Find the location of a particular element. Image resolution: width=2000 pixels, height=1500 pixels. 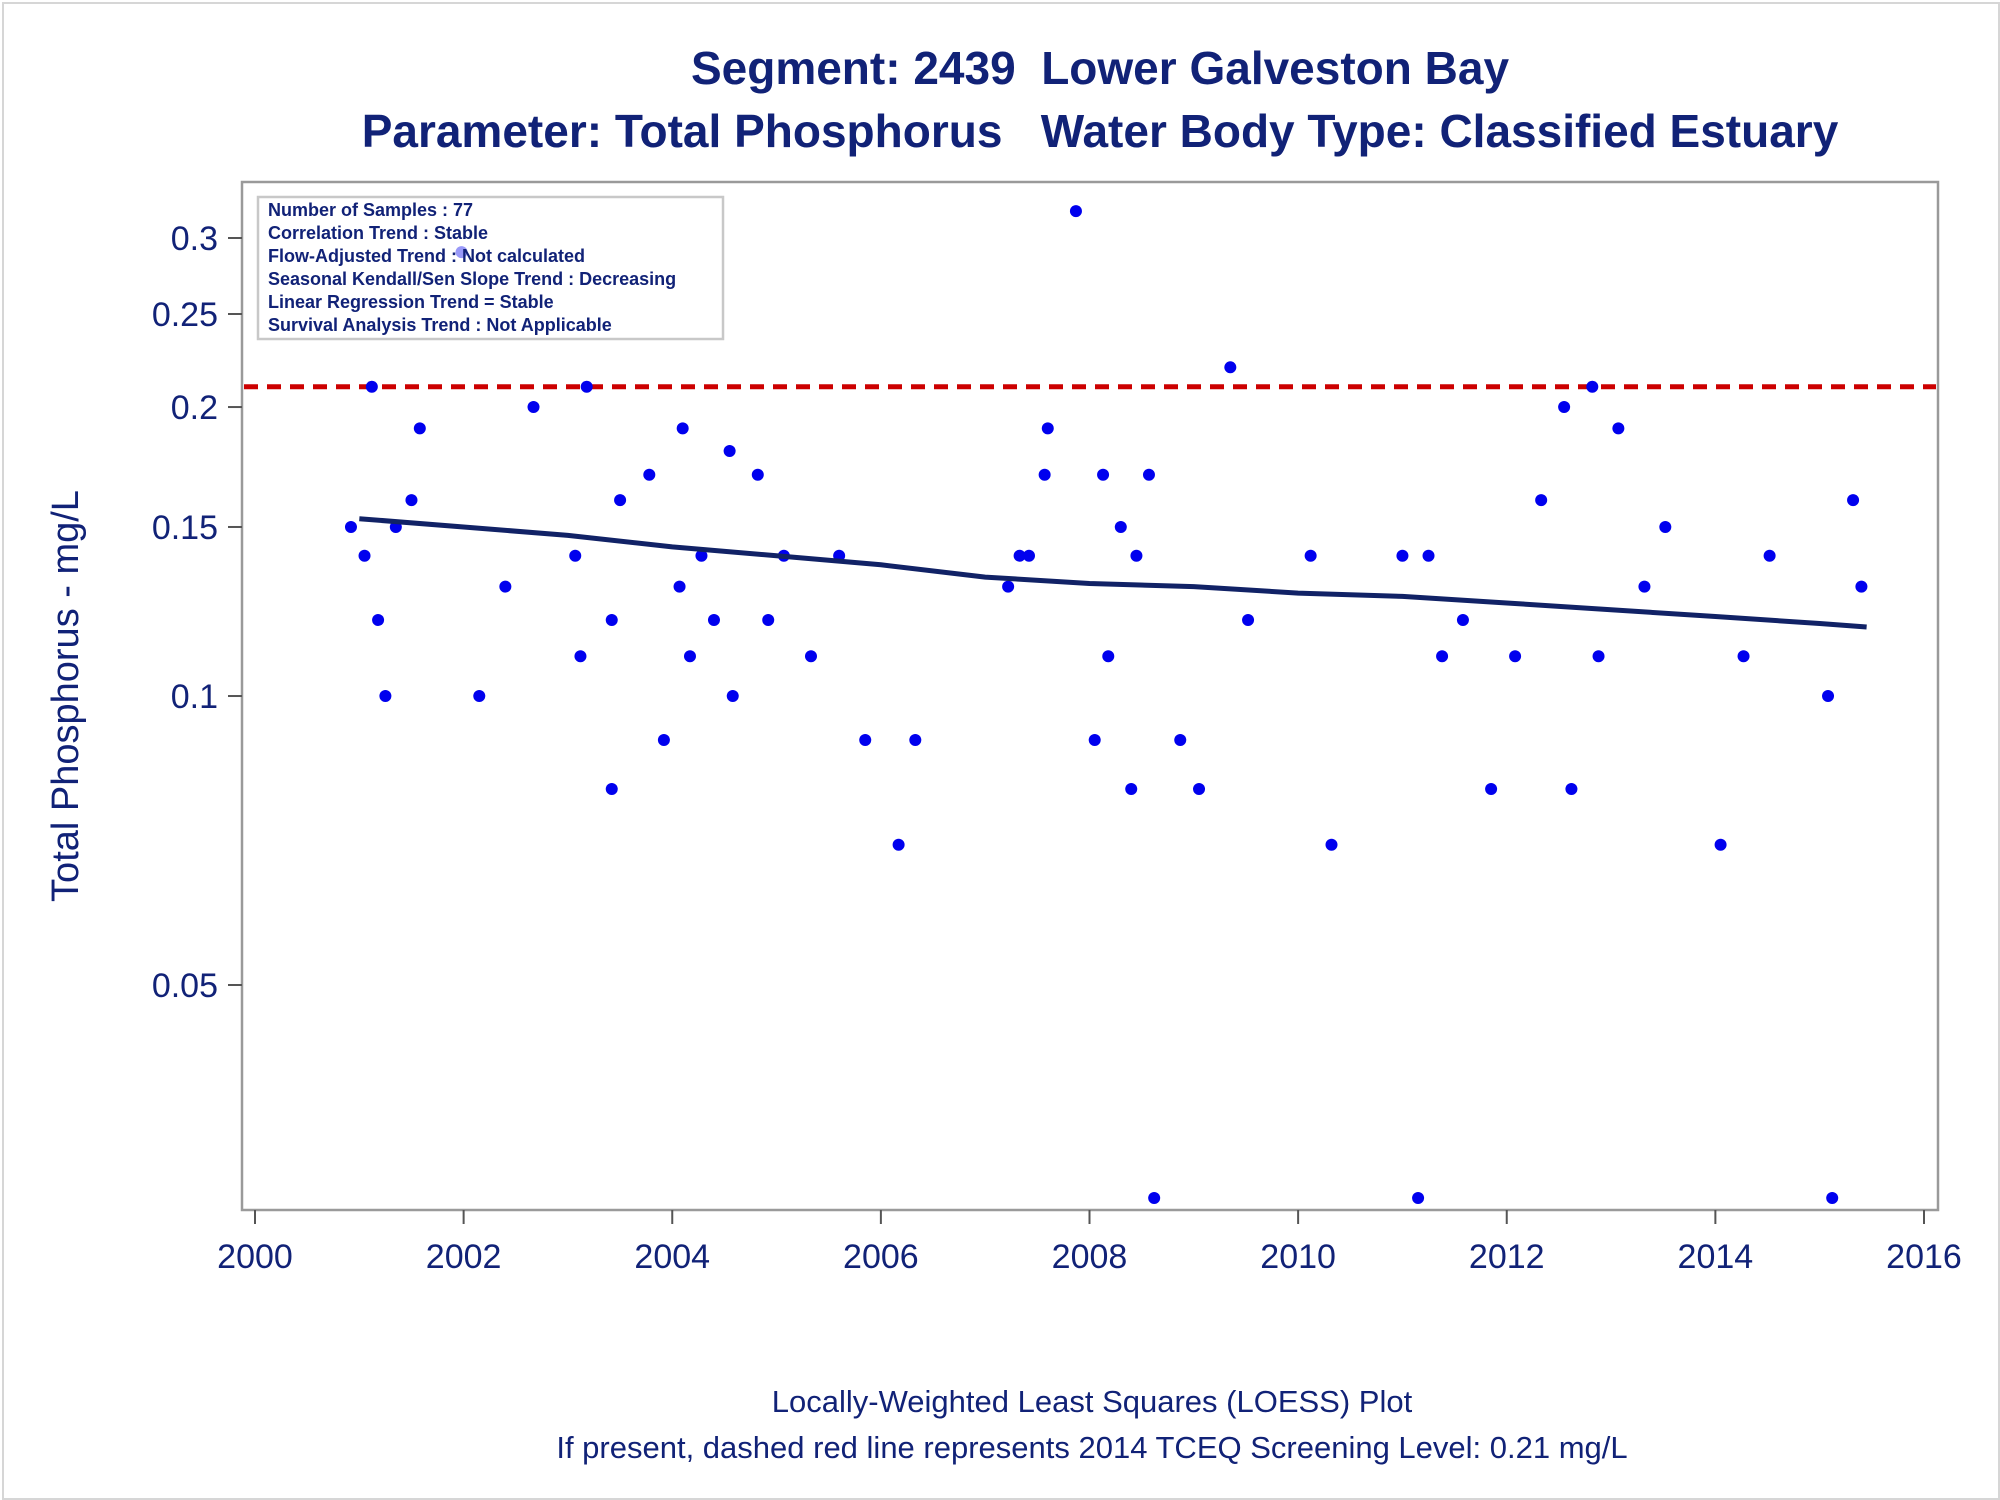

y-tick-label: 0.2 is located at coordinates (194, 408).